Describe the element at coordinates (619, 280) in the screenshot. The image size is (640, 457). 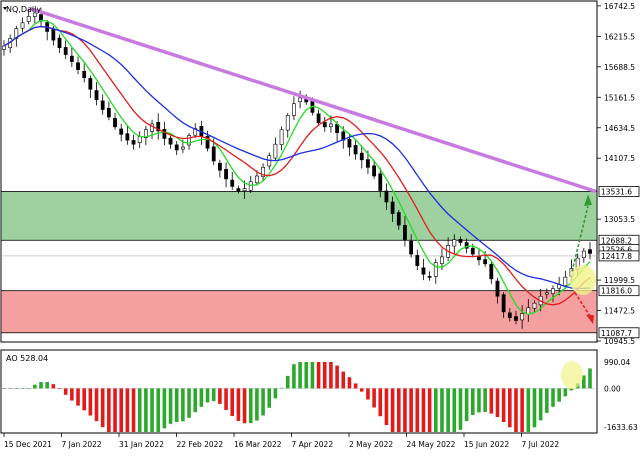
I see `price-tick-label: 11999.5` at that location.